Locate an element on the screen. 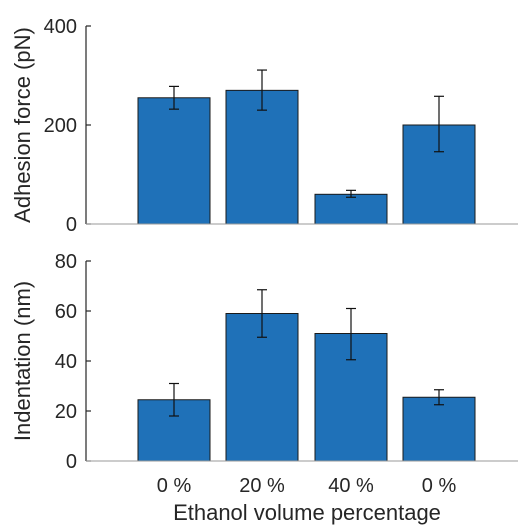  bottom-y-tick-label: 20 is located at coordinates (66, 412).